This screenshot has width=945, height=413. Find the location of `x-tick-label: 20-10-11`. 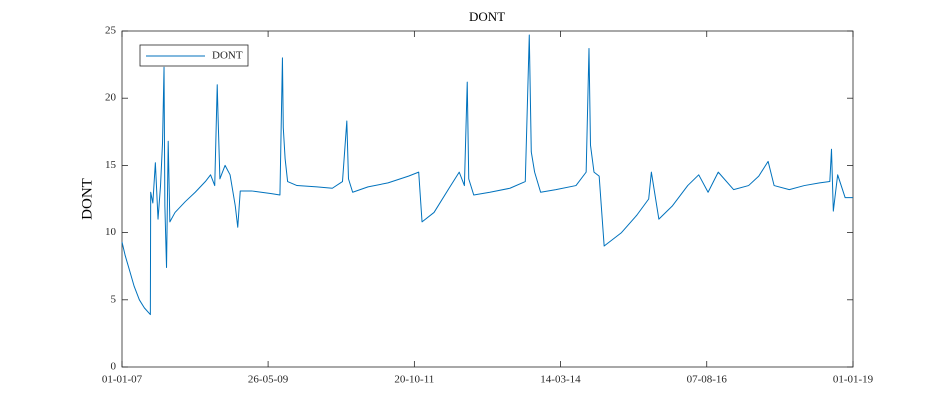

x-tick-label: 20-10-11 is located at coordinates (414, 380).